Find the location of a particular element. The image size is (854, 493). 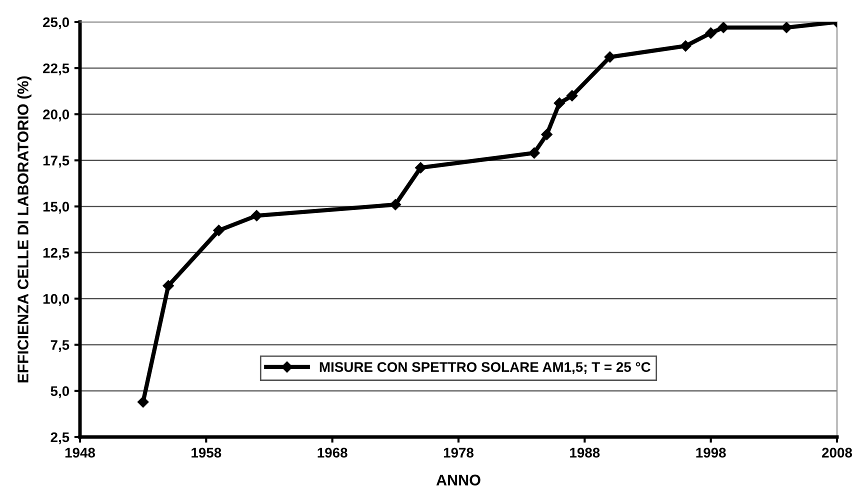

y-axis-title: EFFICIENZA CELLE DI LABORATORIO (%) is located at coordinates (24, 229).